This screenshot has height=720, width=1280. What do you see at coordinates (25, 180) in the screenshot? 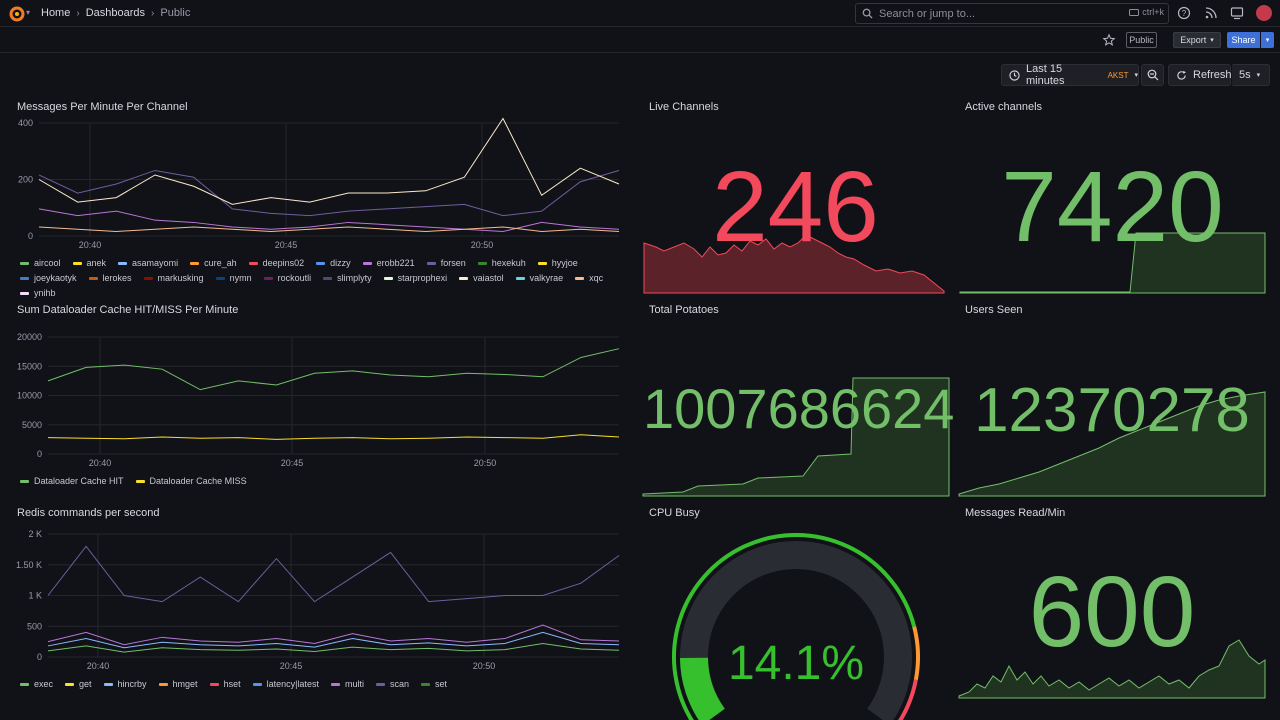
I see `y-tick-label: 200` at bounding box center [25, 180].